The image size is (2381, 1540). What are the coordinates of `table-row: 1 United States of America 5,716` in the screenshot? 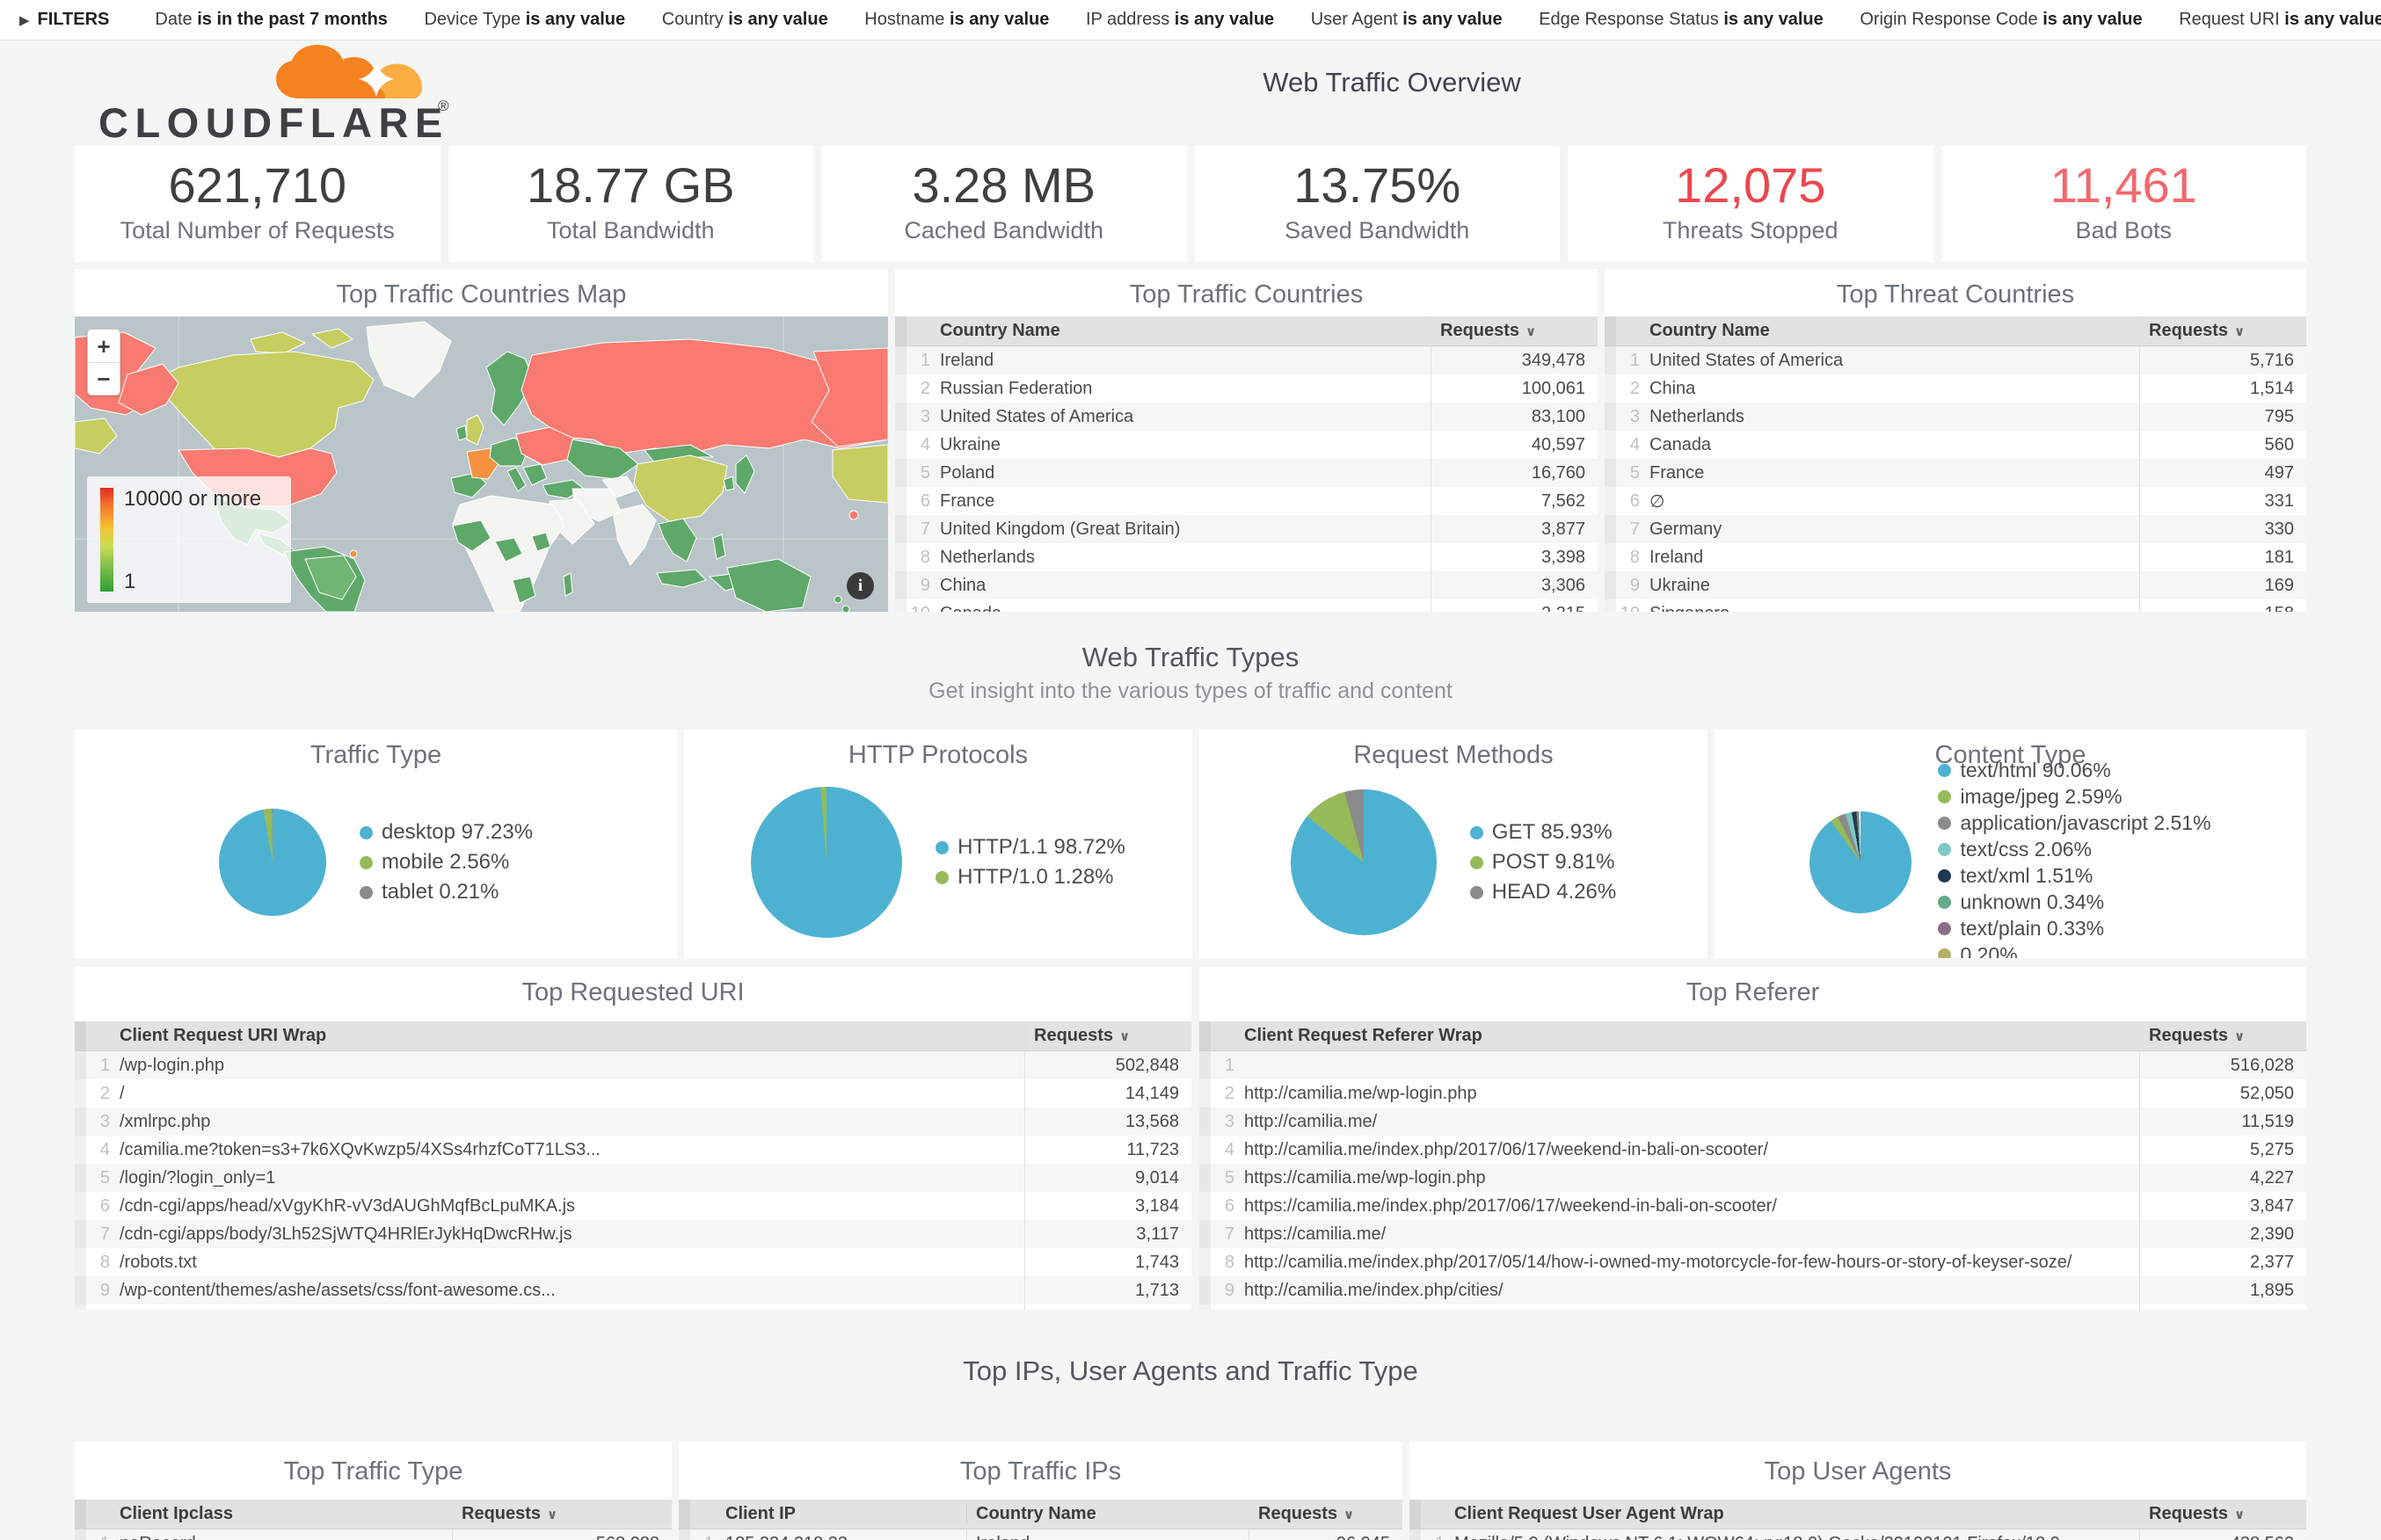 It's located at (1956, 360).